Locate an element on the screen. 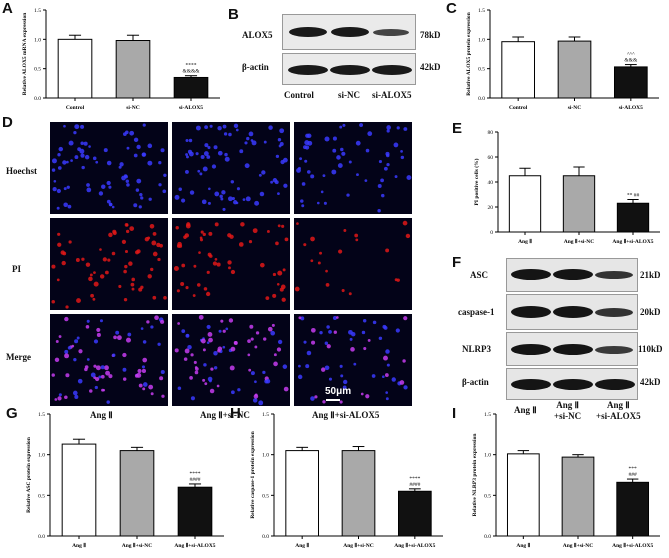 This screenshot has width=669, height=558. y-tick-label: 80 is located at coordinates (491, 133).